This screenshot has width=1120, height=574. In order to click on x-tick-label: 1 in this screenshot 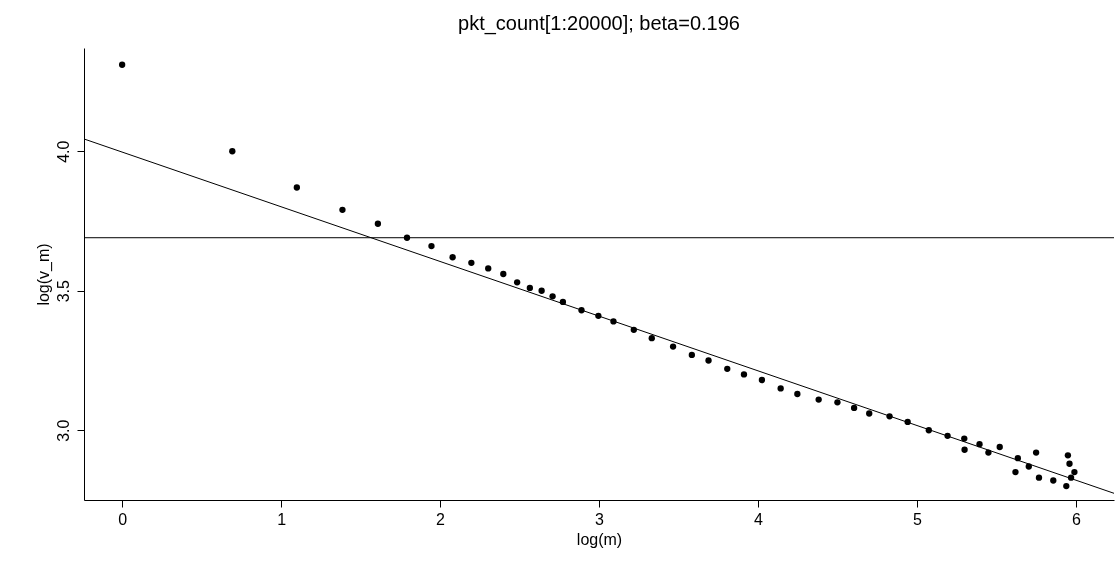, I will do `click(282, 519)`.